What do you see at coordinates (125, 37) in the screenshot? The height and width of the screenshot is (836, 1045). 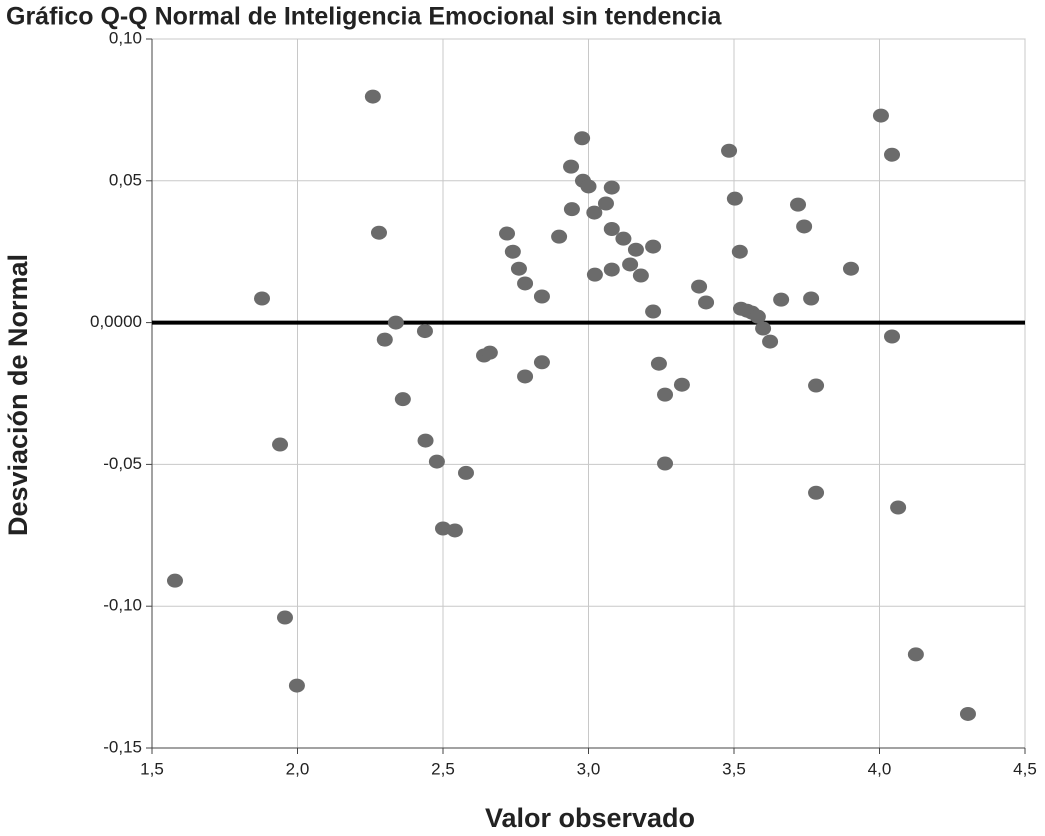 I see `y-tick-label: 0,10` at bounding box center [125, 37].